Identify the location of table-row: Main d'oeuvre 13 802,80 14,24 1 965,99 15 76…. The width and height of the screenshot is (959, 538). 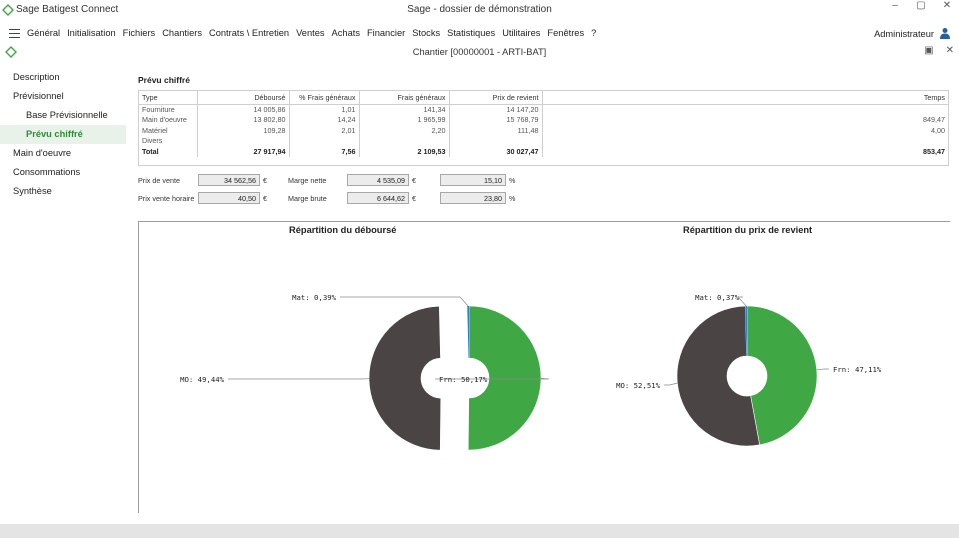
(543, 119).